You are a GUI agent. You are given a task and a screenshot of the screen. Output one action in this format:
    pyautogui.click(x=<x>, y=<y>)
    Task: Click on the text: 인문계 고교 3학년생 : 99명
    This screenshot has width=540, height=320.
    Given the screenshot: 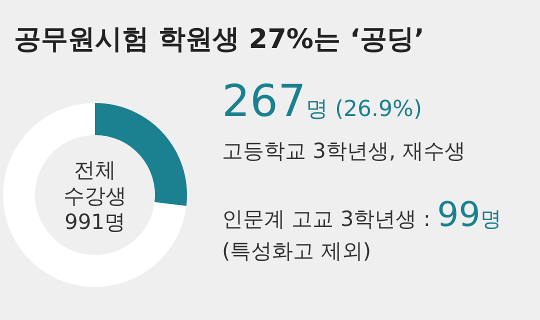 What is the action you would take?
    pyautogui.click(x=362, y=215)
    